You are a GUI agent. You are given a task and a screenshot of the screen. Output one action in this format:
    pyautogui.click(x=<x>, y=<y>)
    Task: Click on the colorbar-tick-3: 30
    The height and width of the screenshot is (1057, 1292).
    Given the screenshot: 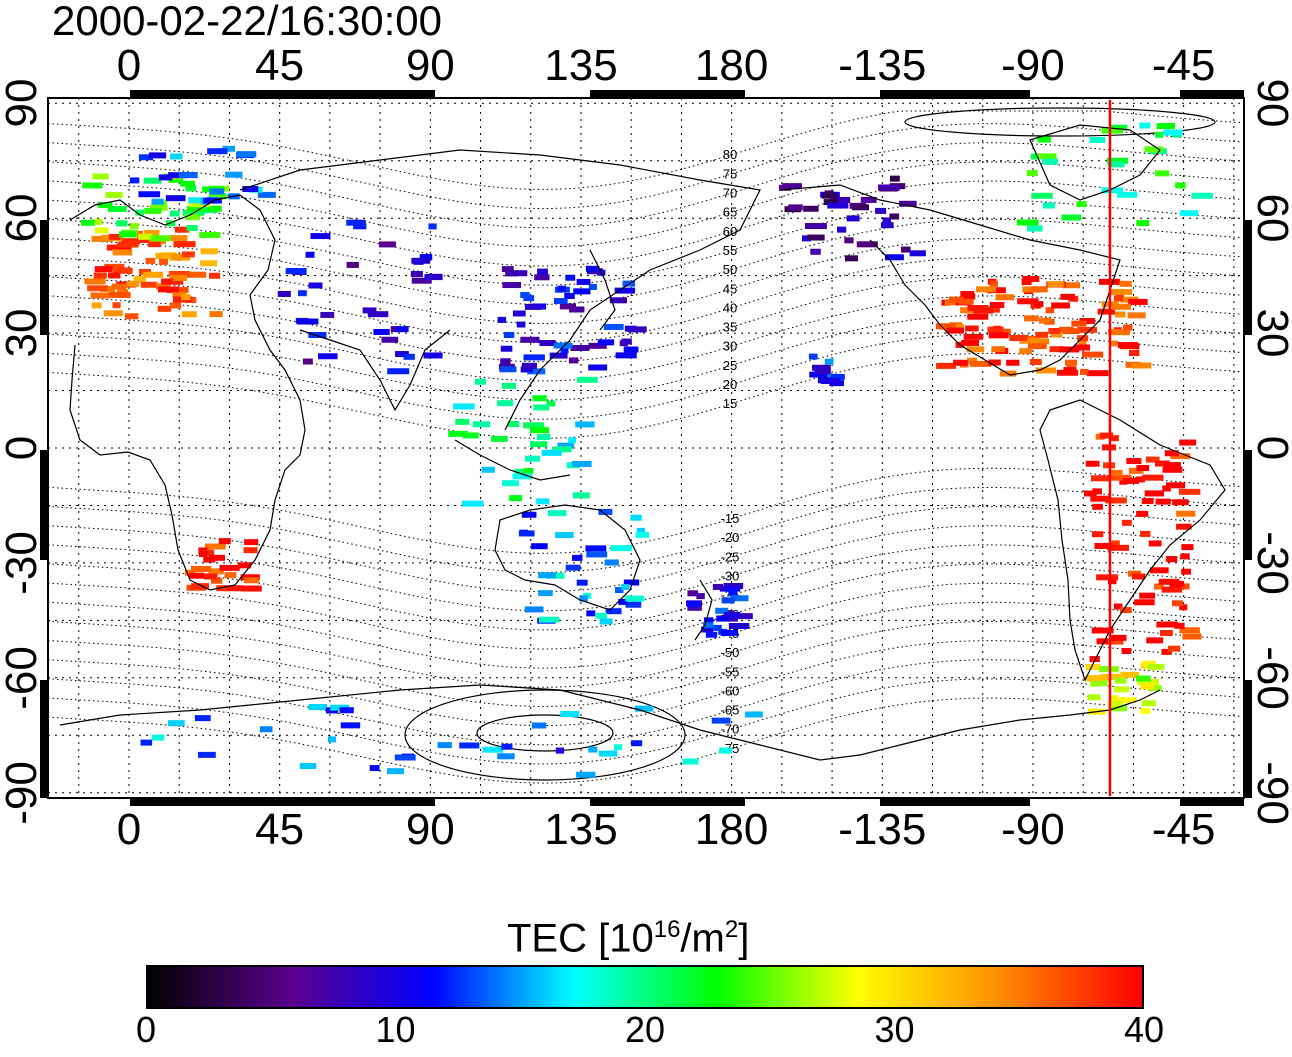 What is the action you would take?
    pyautogui.click(x=894, y=1029)
    